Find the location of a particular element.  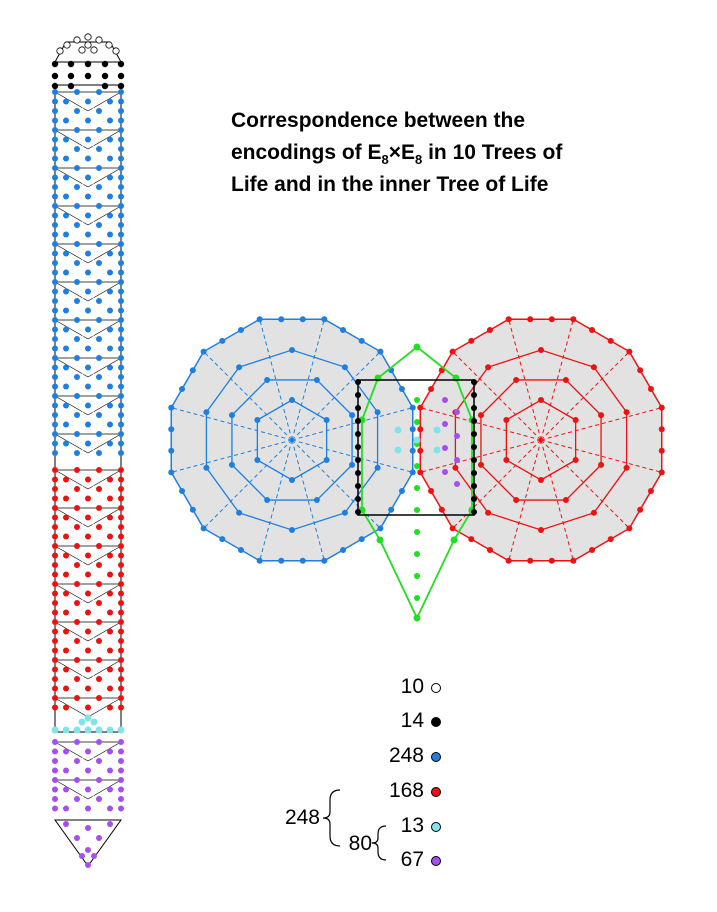

legend-count-blue: 248 is located at coordinates (406, 755).